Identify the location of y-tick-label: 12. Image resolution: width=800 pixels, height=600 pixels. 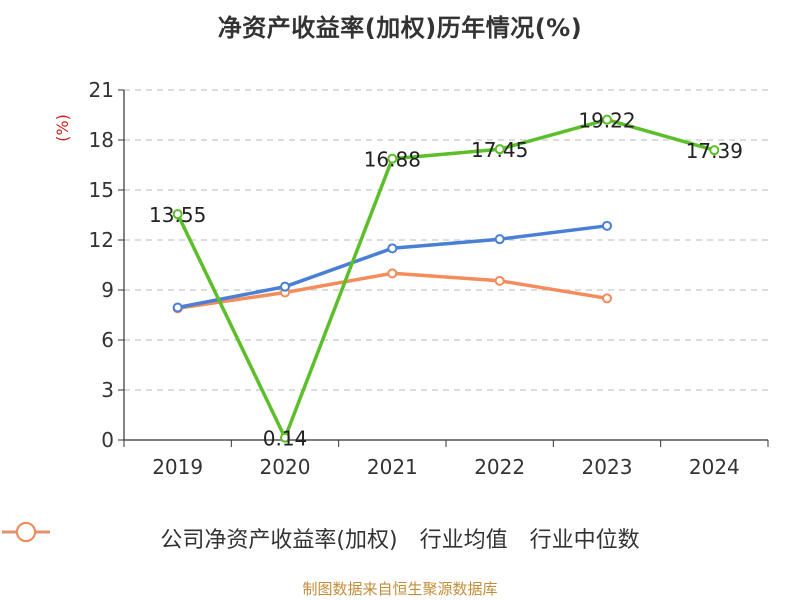
(101, 240).